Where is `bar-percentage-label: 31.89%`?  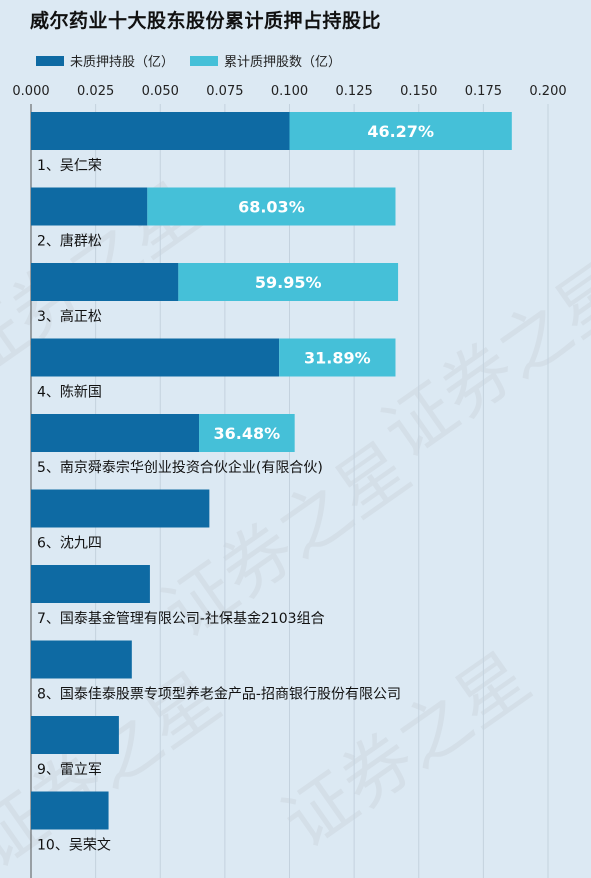 bar-percentage-label: 31.89% is located at coordinates (337, 358).